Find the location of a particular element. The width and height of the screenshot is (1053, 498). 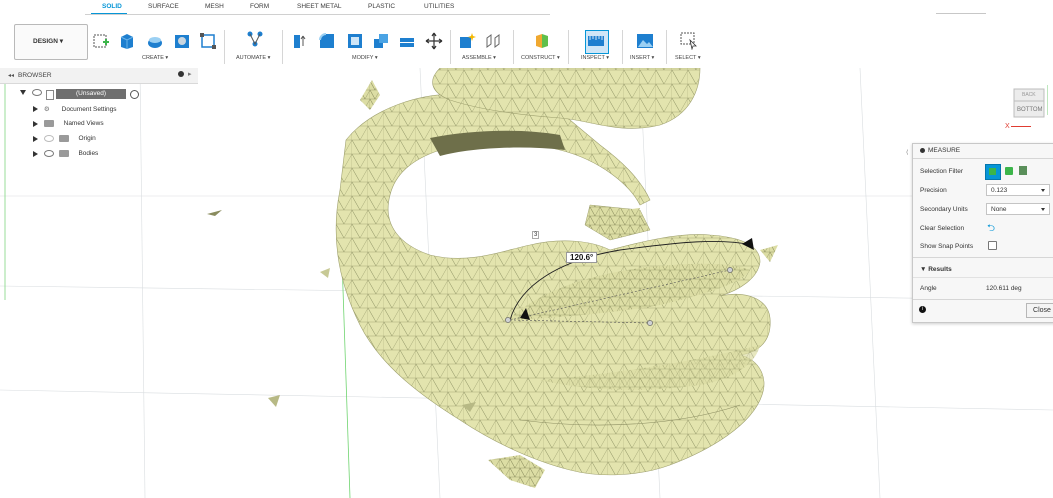

tab-solid: SOLID is located at coordinates (112, 6).